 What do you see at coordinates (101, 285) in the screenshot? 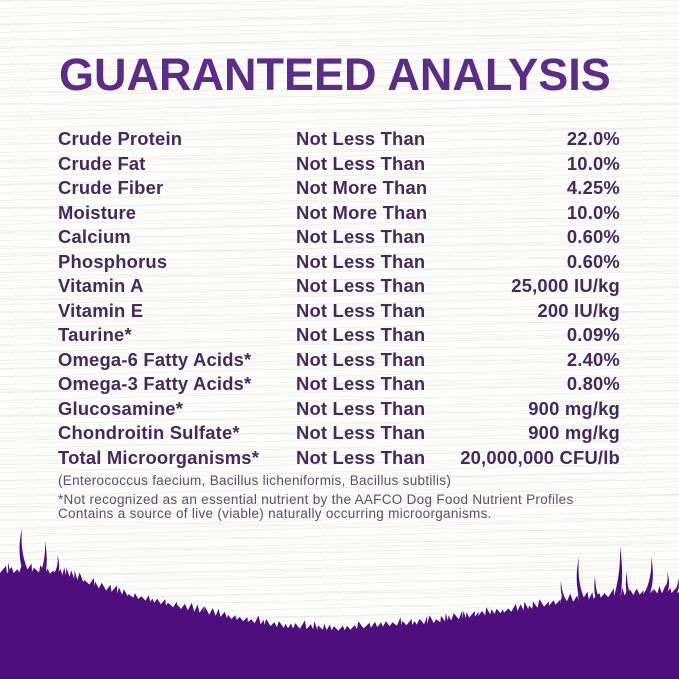
I see `nutrient-name: Vitamin A` at bounding box center [101, 285].